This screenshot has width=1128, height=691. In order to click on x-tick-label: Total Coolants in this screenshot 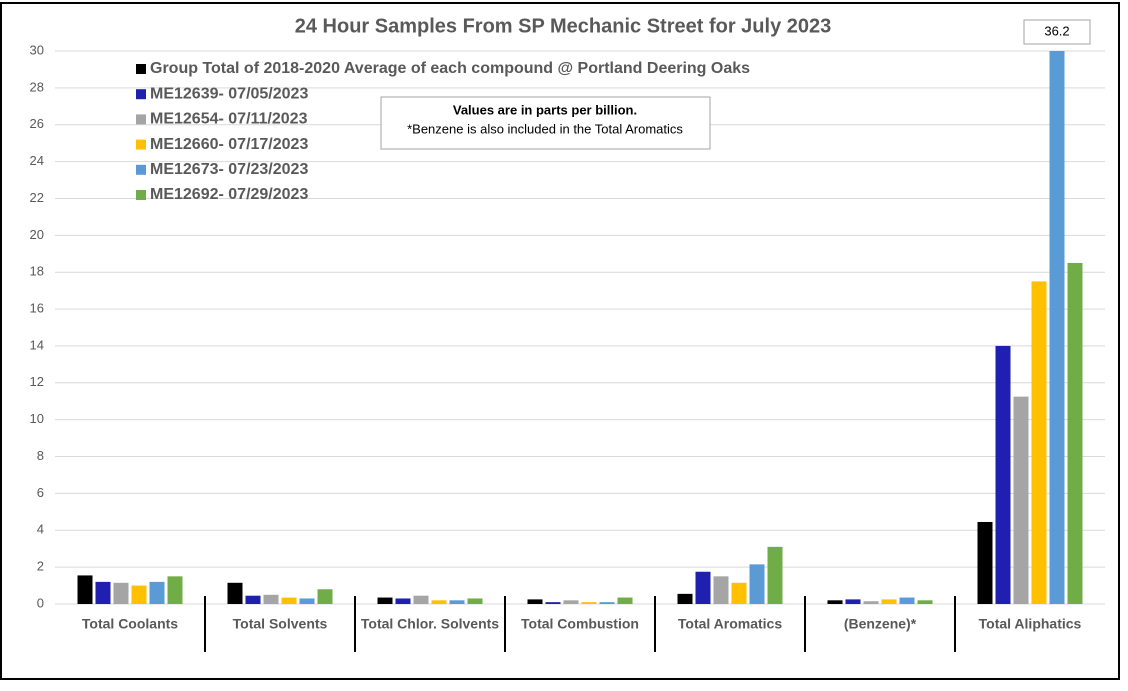, I will do `click(130, 624)`.